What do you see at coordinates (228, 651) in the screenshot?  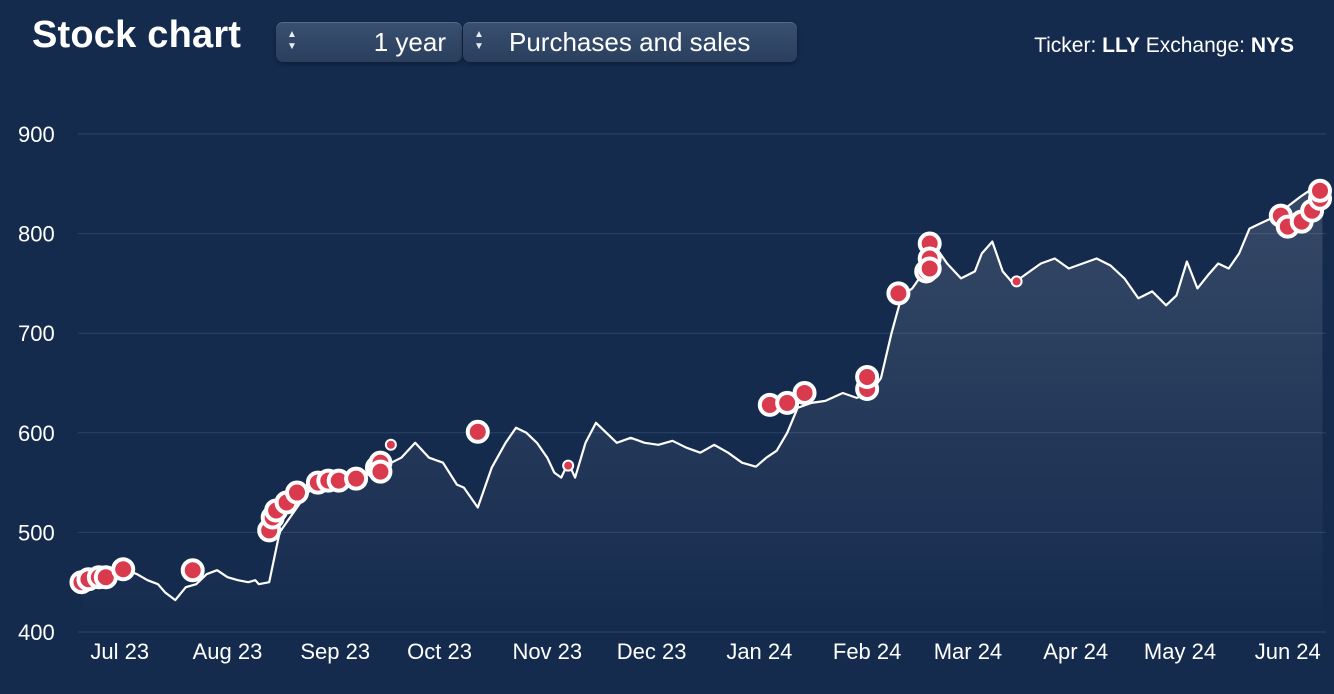 I see `x-tick-label: Aug 23` at bounding box center [228, 651].